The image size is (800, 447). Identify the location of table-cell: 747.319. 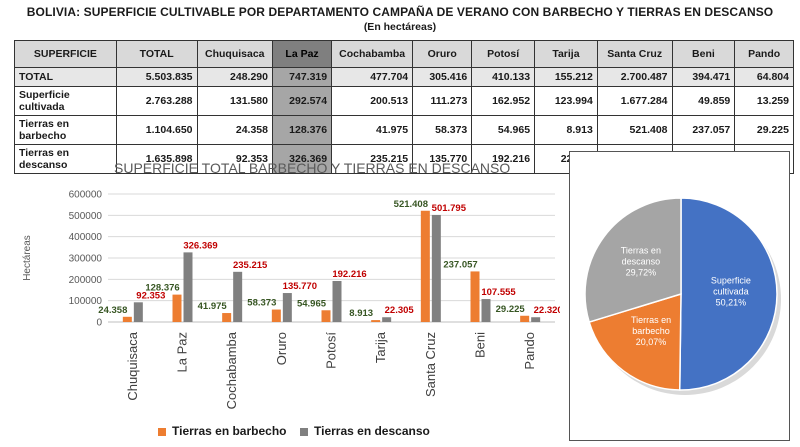
(302, 77).